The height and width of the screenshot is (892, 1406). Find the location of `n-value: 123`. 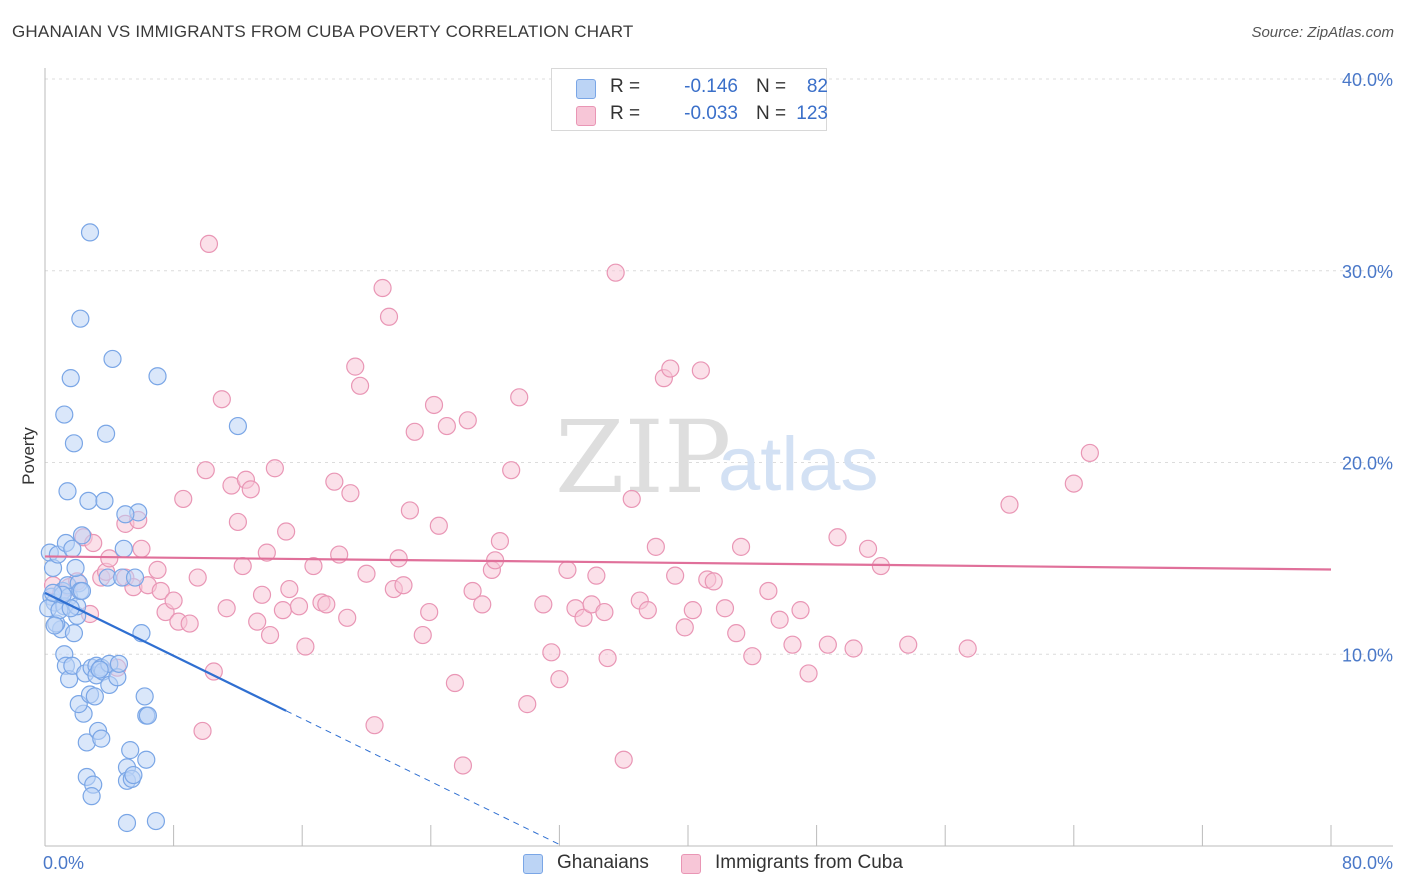

n-value: 123 is located at coordinates (812, 113).